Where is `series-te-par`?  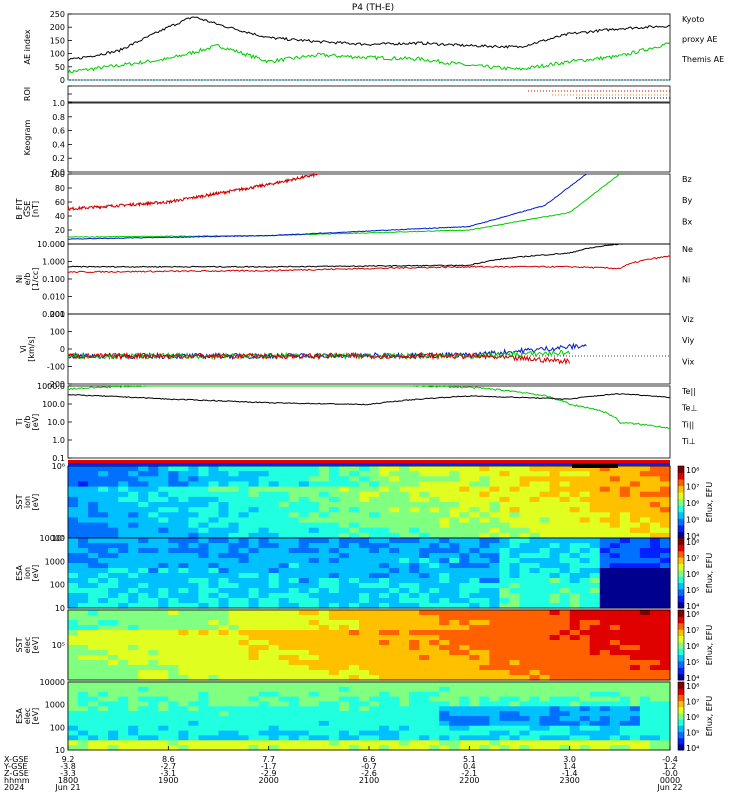 series-te-par is located at coordinates (368, 399).